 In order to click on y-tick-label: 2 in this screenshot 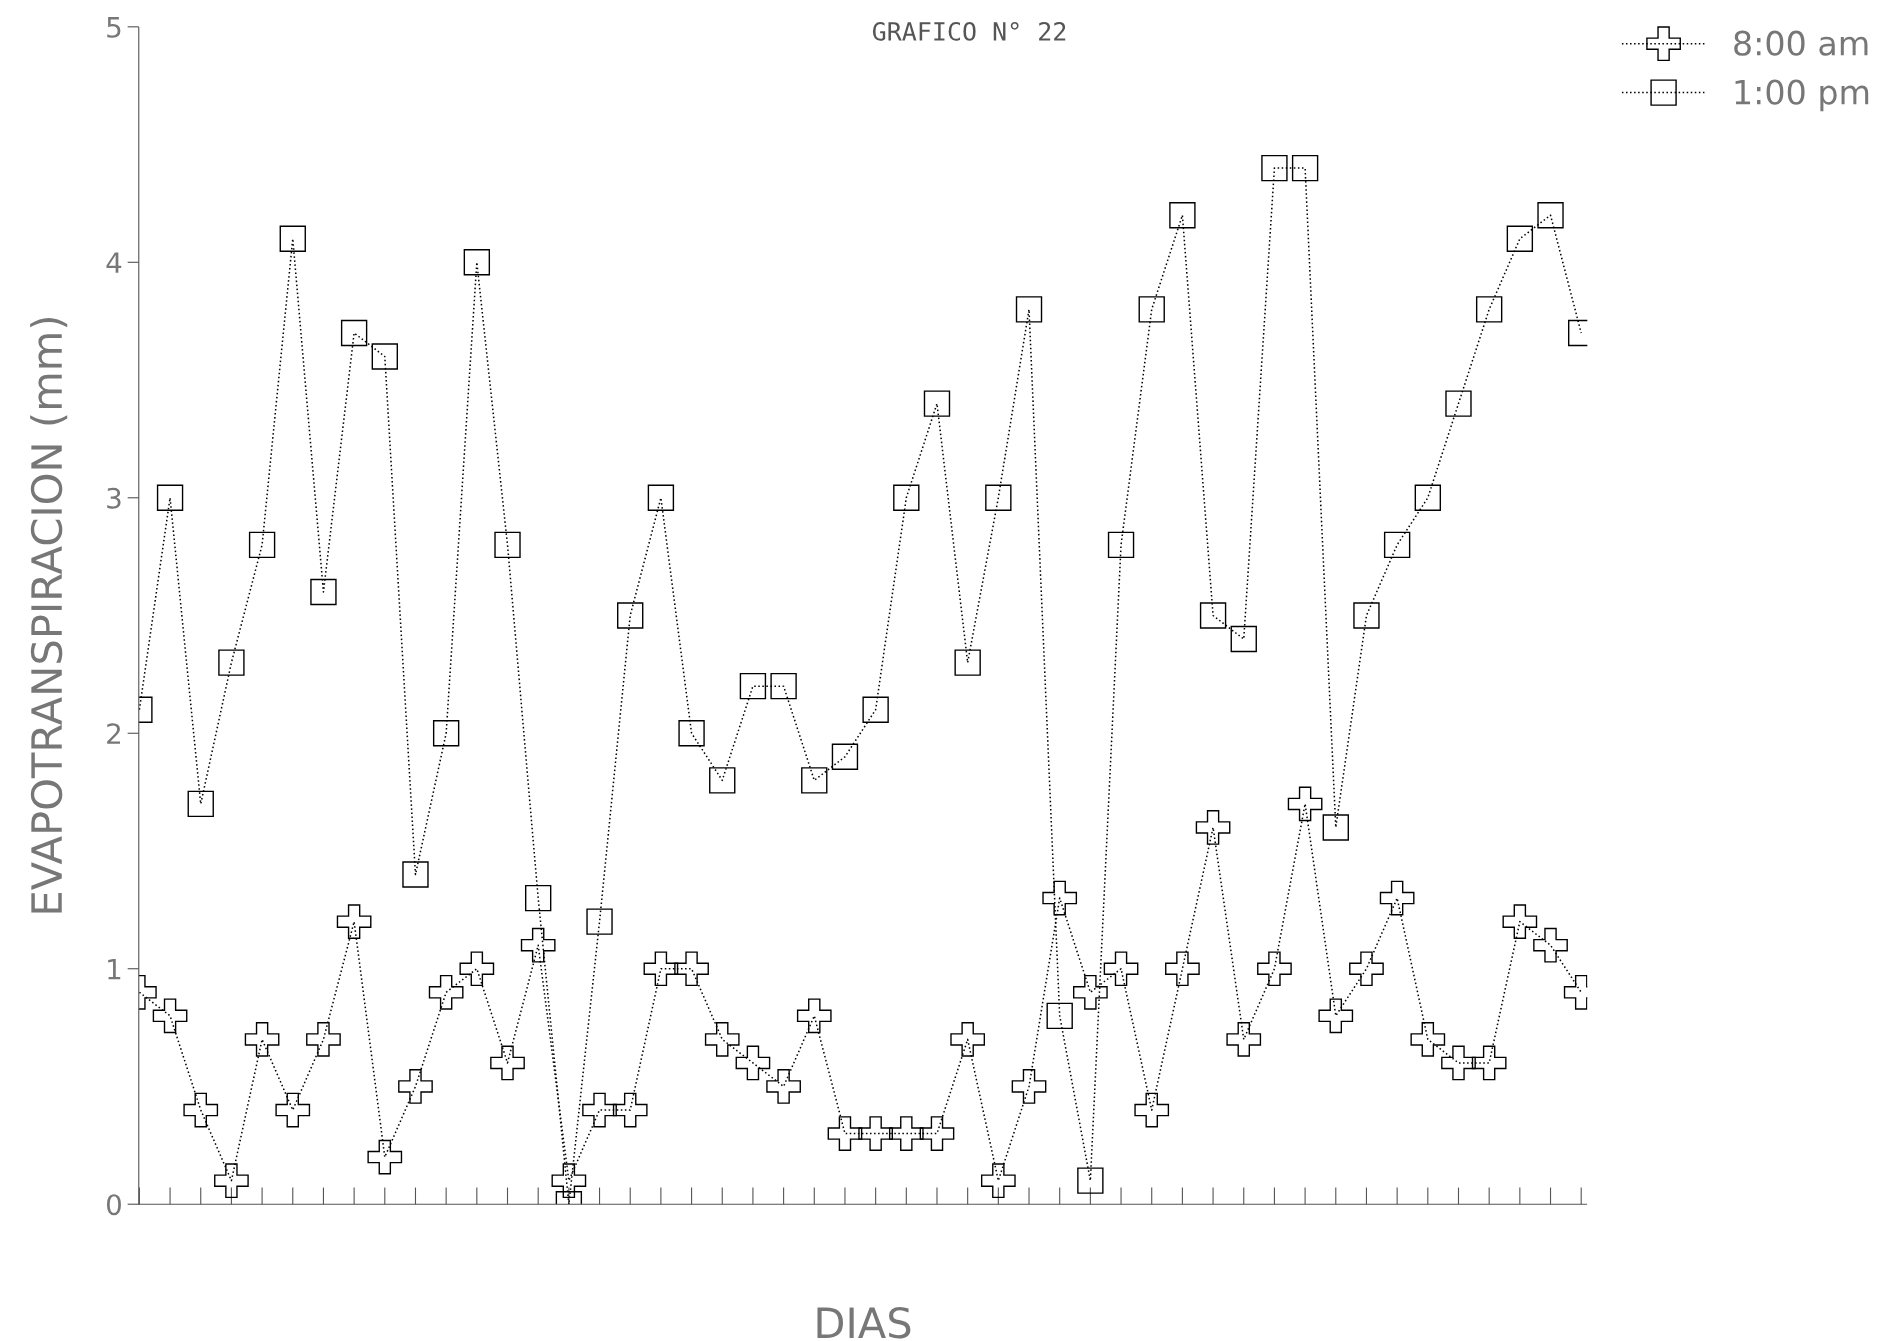, I will do `click(114, 733)`.